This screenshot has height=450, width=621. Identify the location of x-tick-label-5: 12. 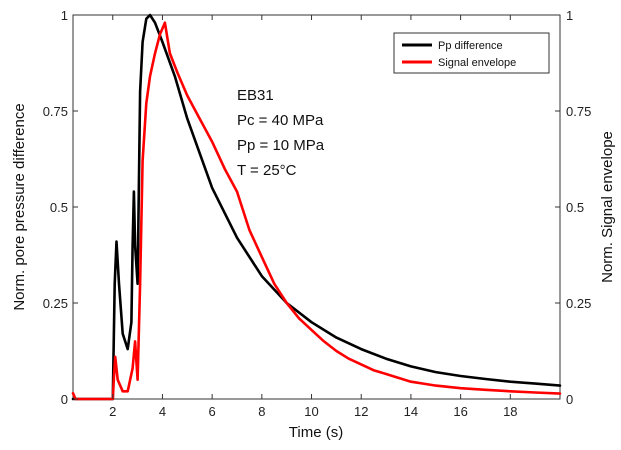
(361, 411).